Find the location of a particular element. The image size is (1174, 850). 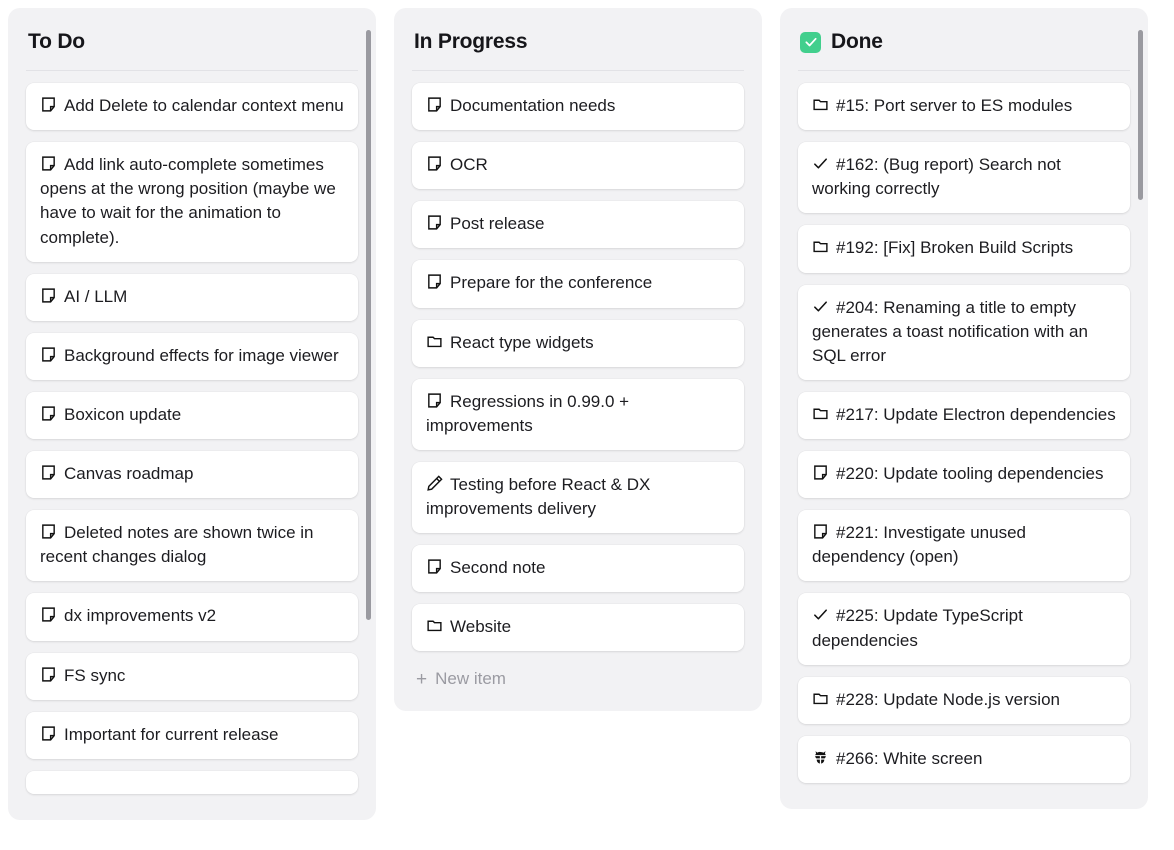

card-title: Documentation needs is located at coordinates (533, 105).